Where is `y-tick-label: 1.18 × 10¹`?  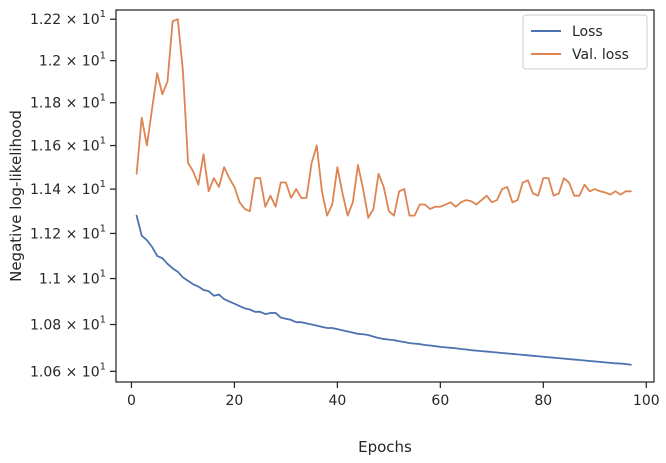
y-tick-label: 1.18 × 10¹ is located at coordinates (68, 102).